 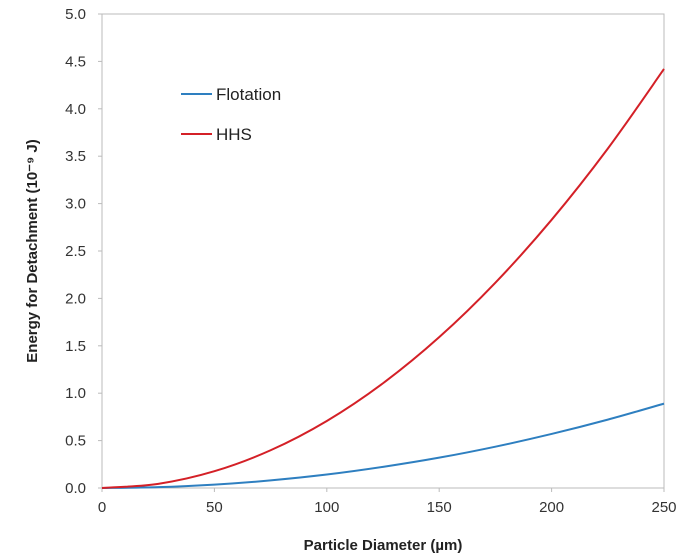 I want to click on y-tick-label: 0.0, so click(x=75, y=488).